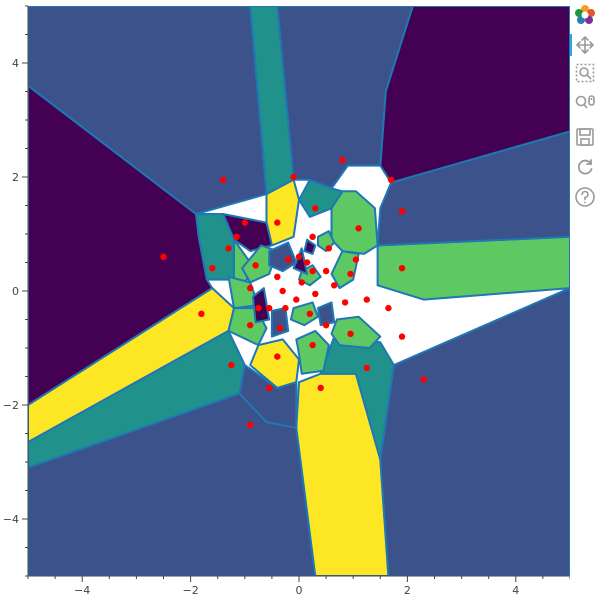 The width and height of the screenshot is (600, 604). I want to click on y-tick-label: 2, so click(15, 177).